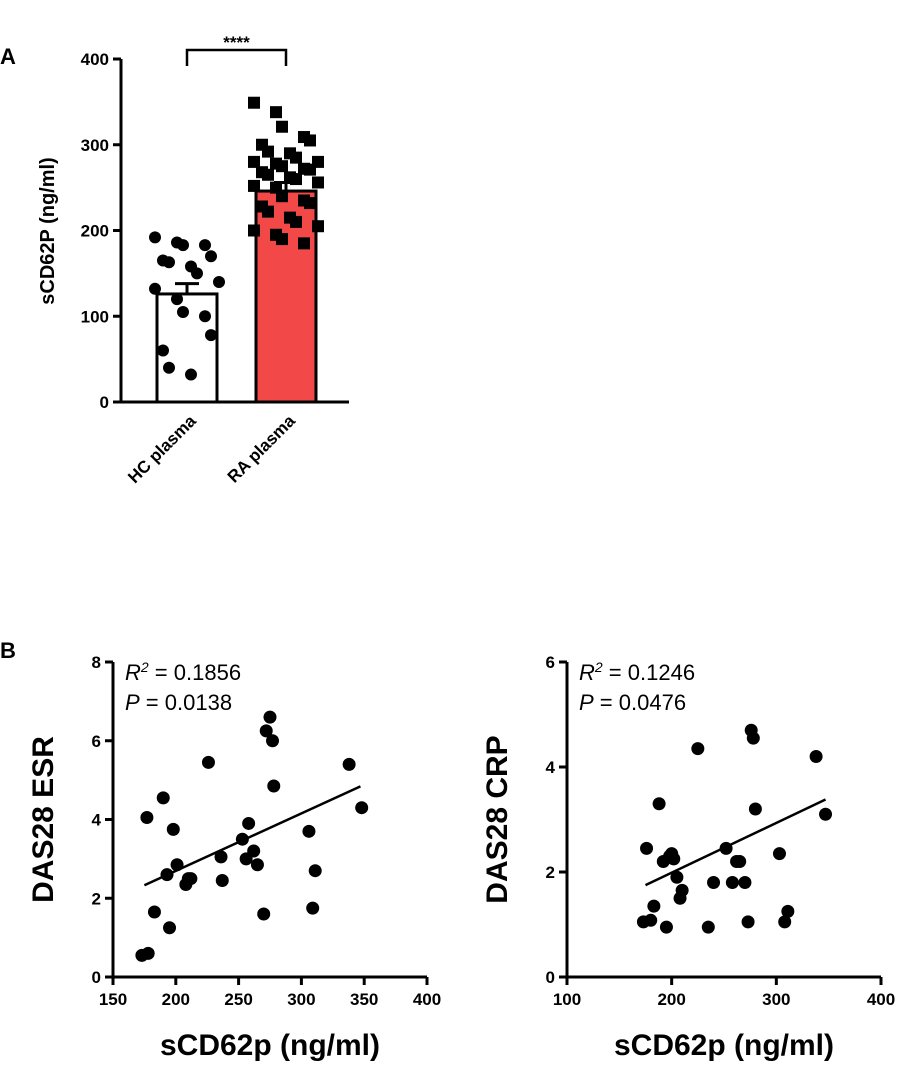  I want to click on r2-annotation: R2 = 0.1856, so click(183, 672).